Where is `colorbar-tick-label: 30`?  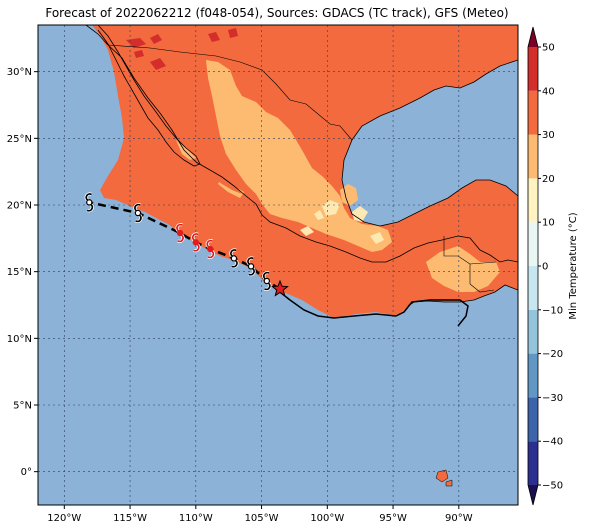 colorbar-tick-label: 30 is located at coordinates (548, 135).